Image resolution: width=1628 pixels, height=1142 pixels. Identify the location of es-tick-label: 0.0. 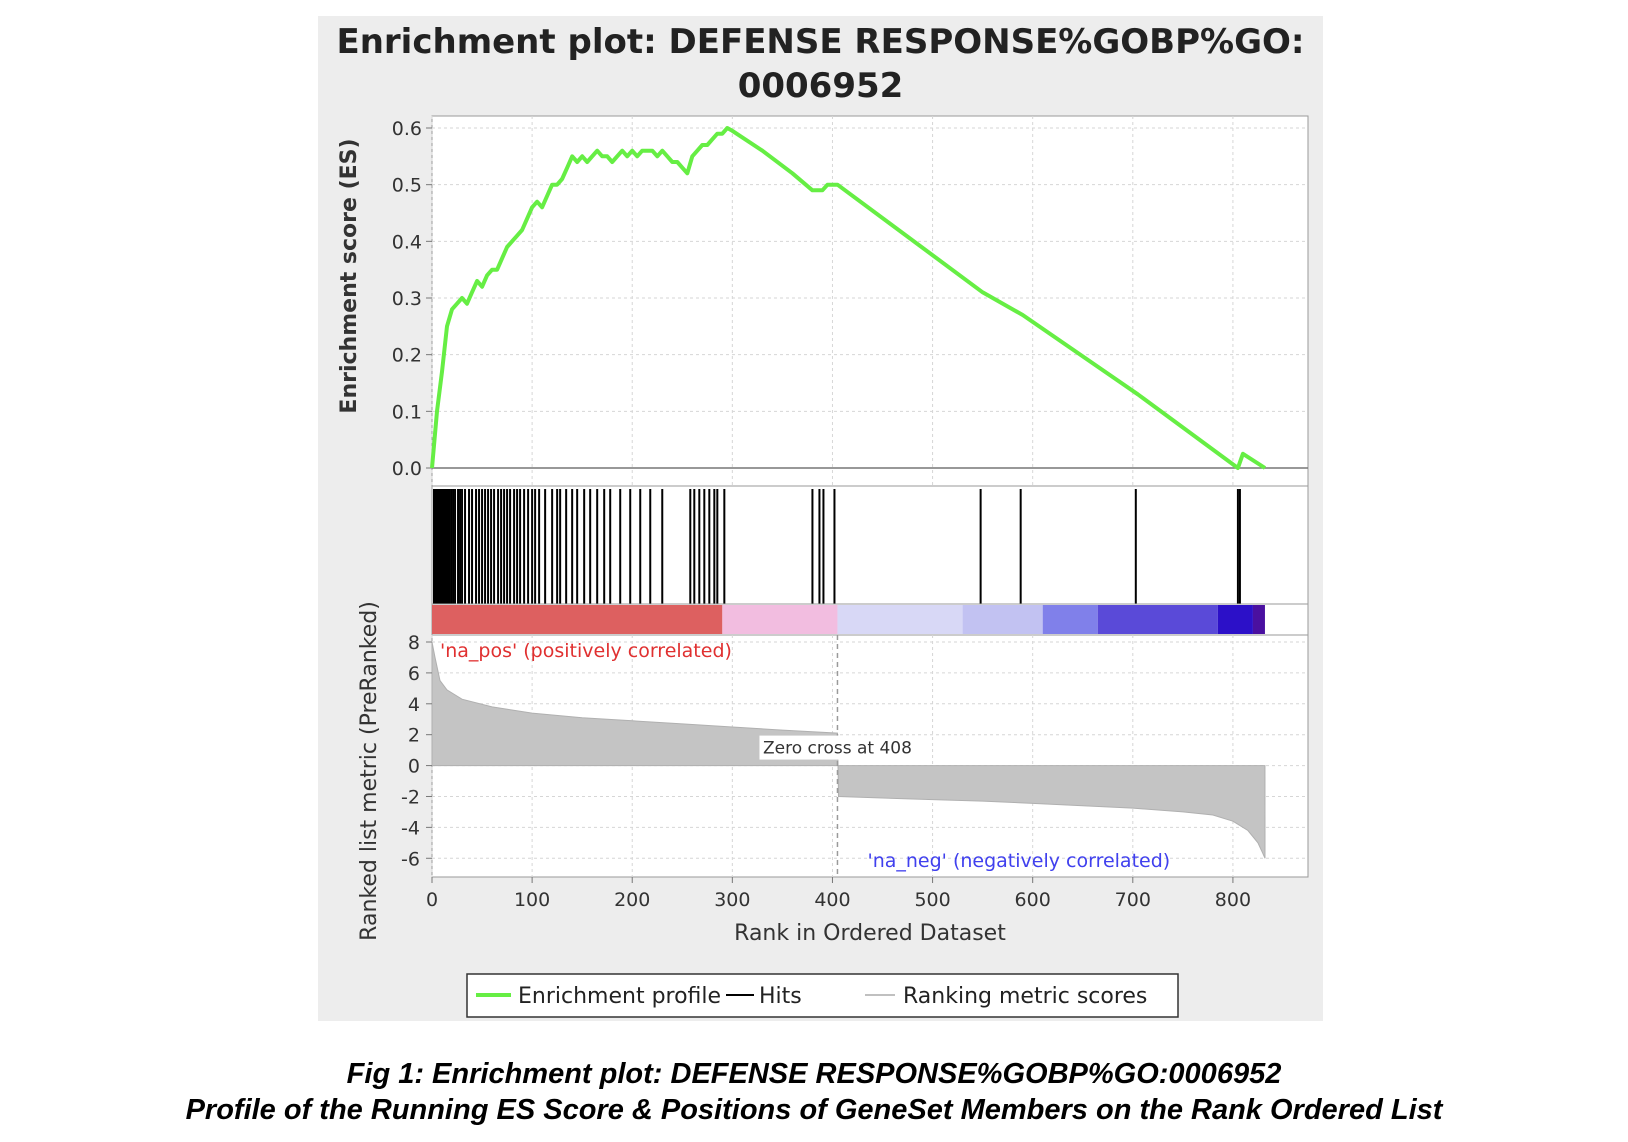
(407, 469).